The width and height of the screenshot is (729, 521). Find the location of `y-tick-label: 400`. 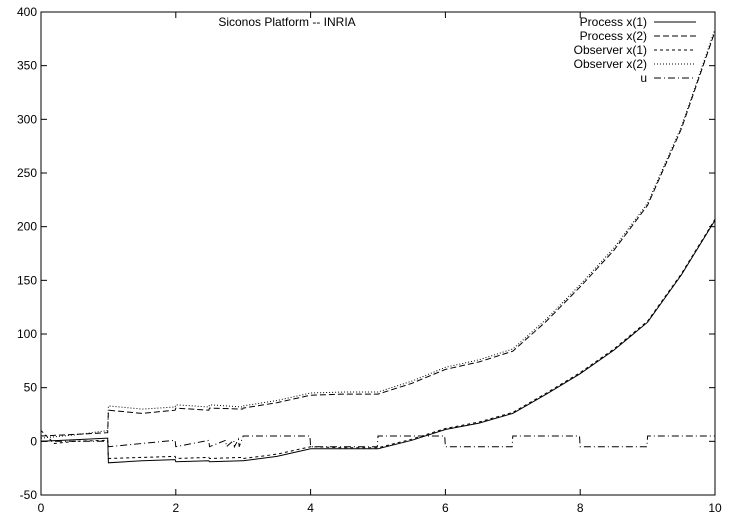

y-tick-label: 400 is located at coordinates (27, 12).